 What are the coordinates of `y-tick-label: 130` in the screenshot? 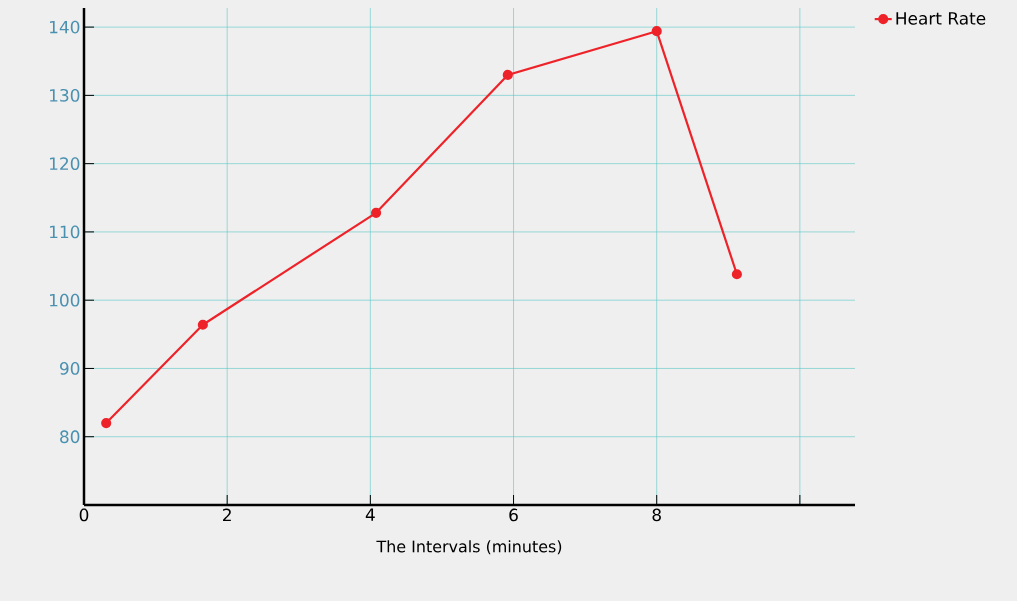 It's located at (65, 95).